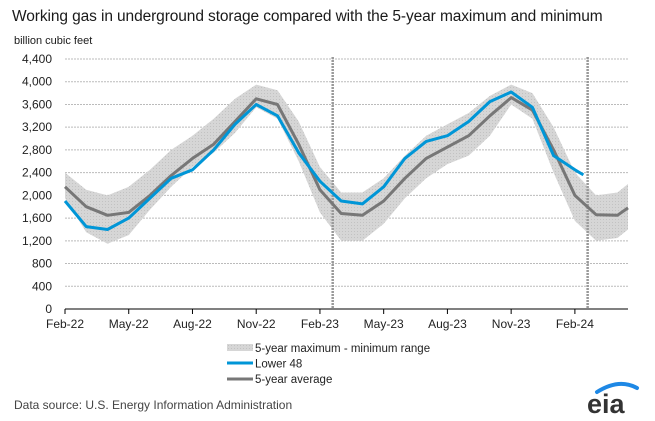 The image size is (655, 421). I want to click on x-tick-label: Nov-23, so click(511, 324).